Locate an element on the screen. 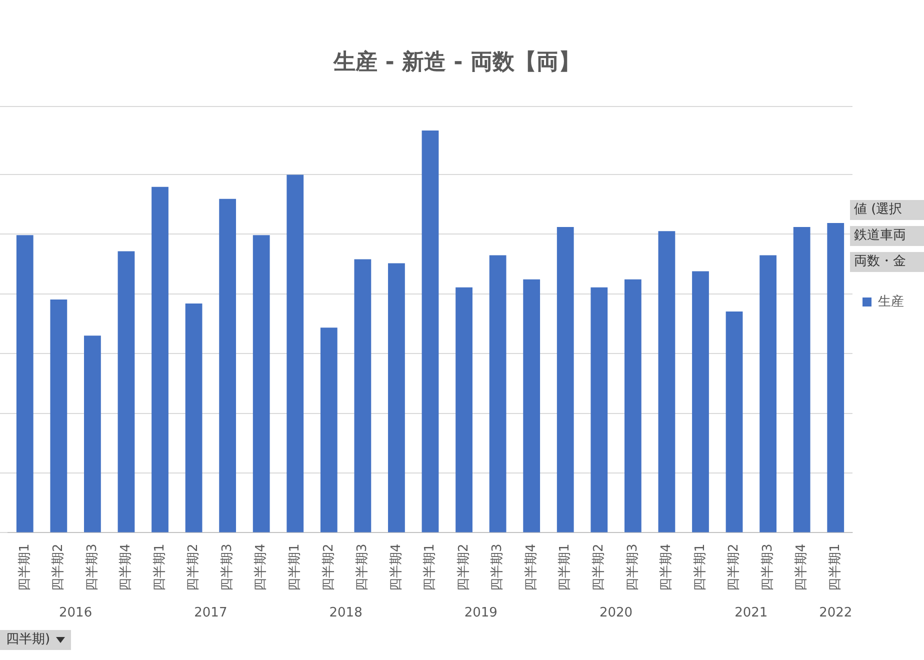 The height and width of the screenshot is (660, 924). text: 鉄道車両 is located at coordinates (887, 236).